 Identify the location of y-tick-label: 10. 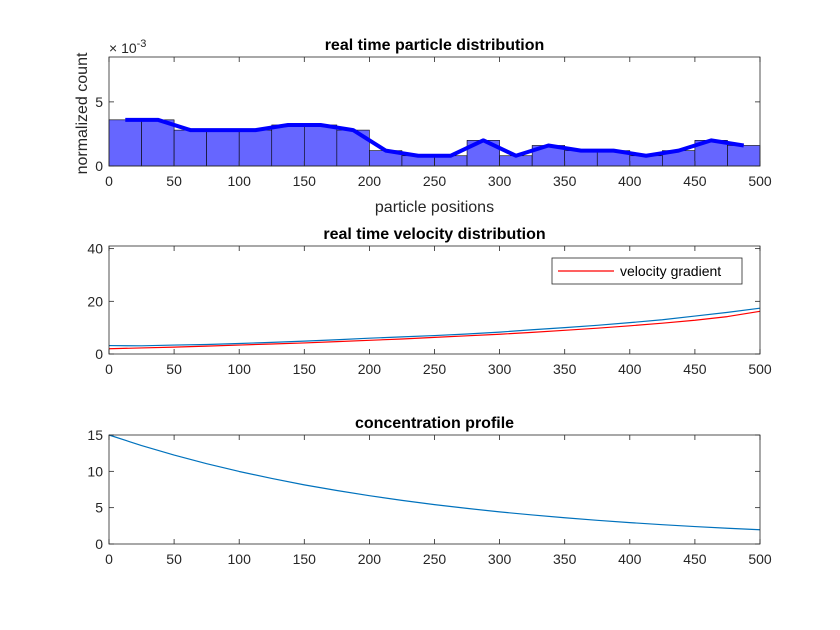
(95, 471).